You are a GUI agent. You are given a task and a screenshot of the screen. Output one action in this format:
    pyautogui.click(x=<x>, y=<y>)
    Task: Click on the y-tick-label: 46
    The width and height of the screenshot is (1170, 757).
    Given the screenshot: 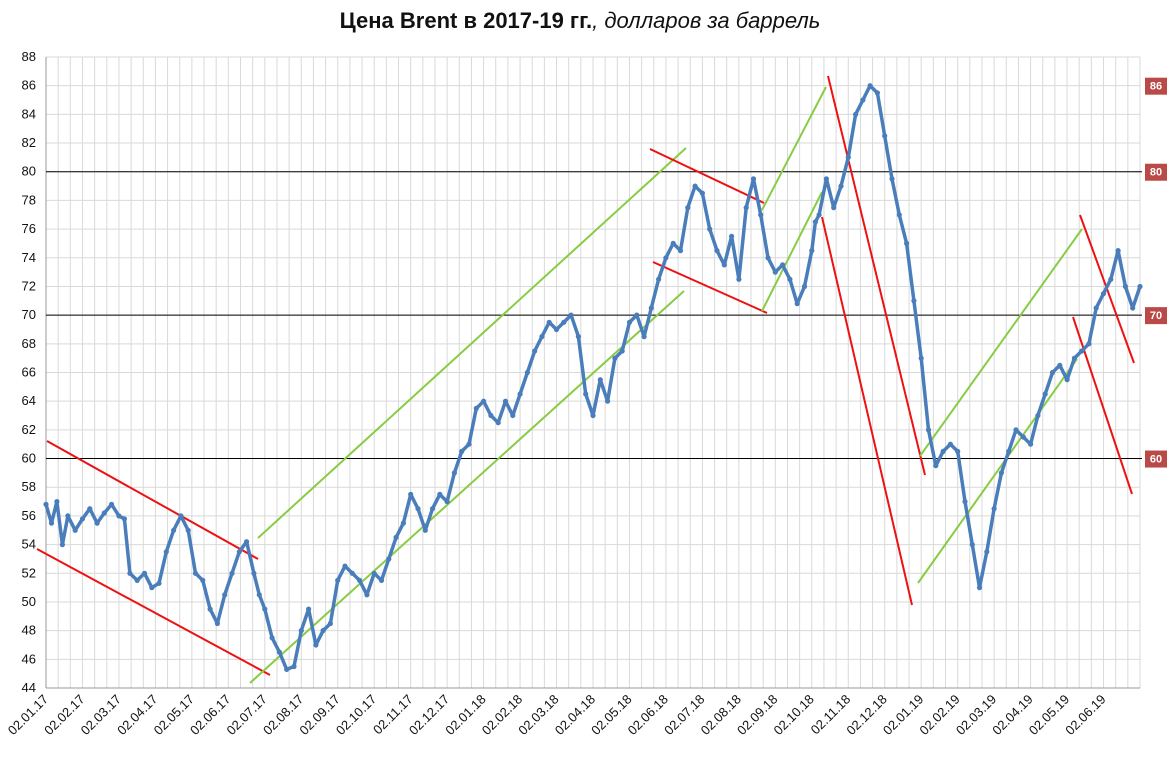 What is the action you would take?
    pyautogui.click(x=29, y=658)
    